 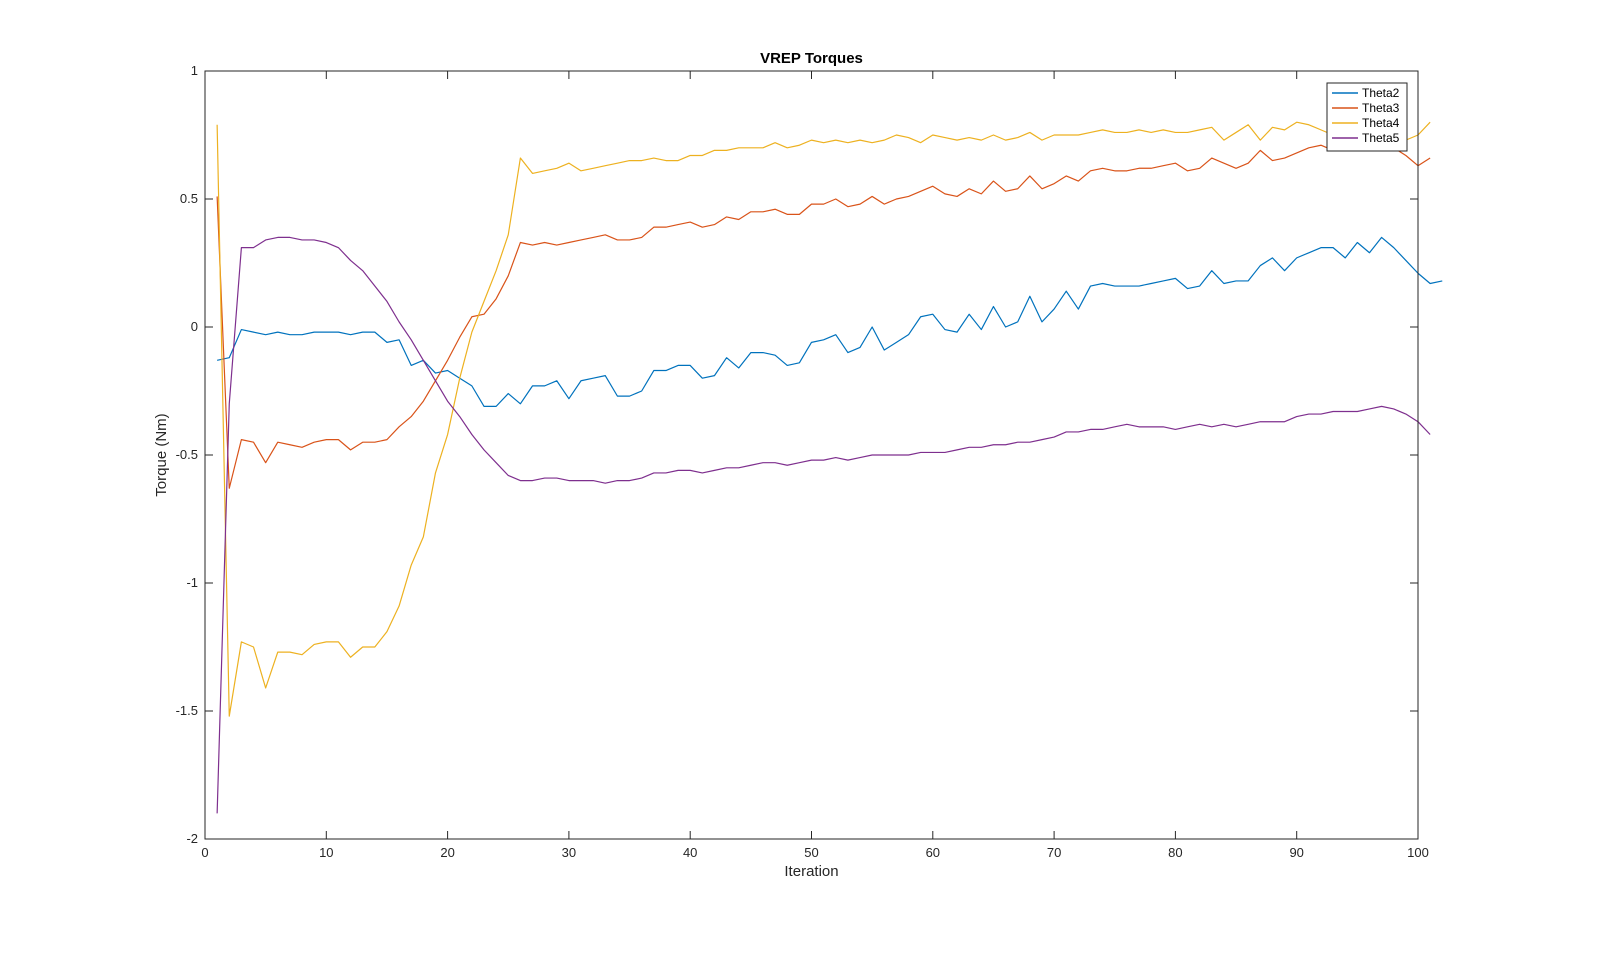 What do you see at coordinates (690, 852) in the screenshot?
I see `x-tick-label: 40` at bounding box center [690, 852].